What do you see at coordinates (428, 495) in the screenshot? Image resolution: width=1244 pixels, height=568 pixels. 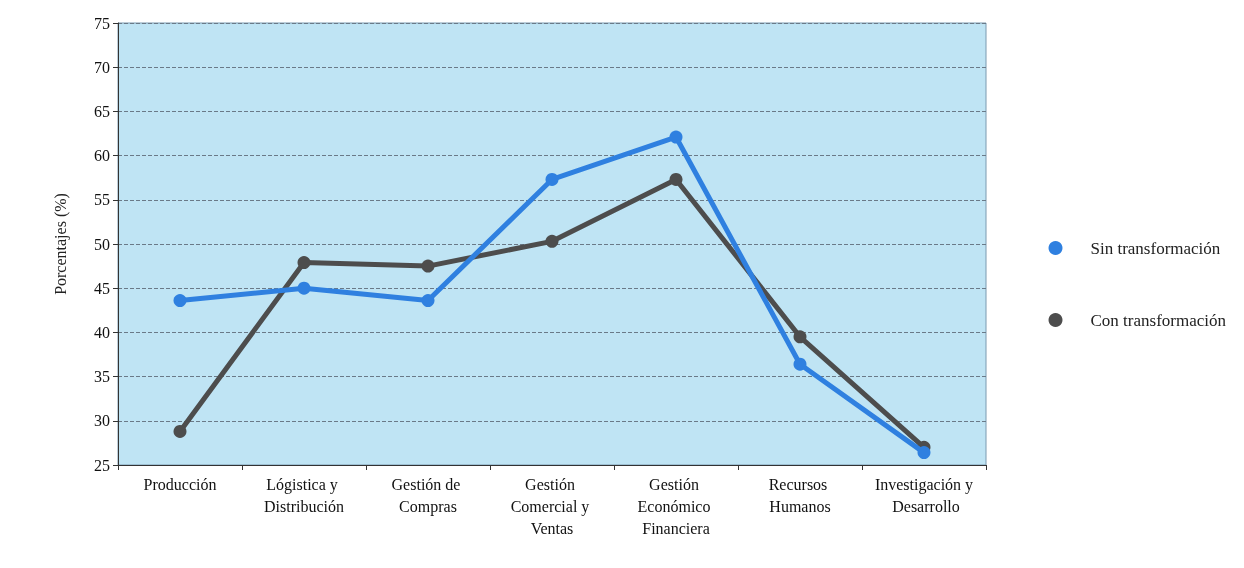 I see `x-tick-label: Gestión de Compras` at bounding box center [428, 495].